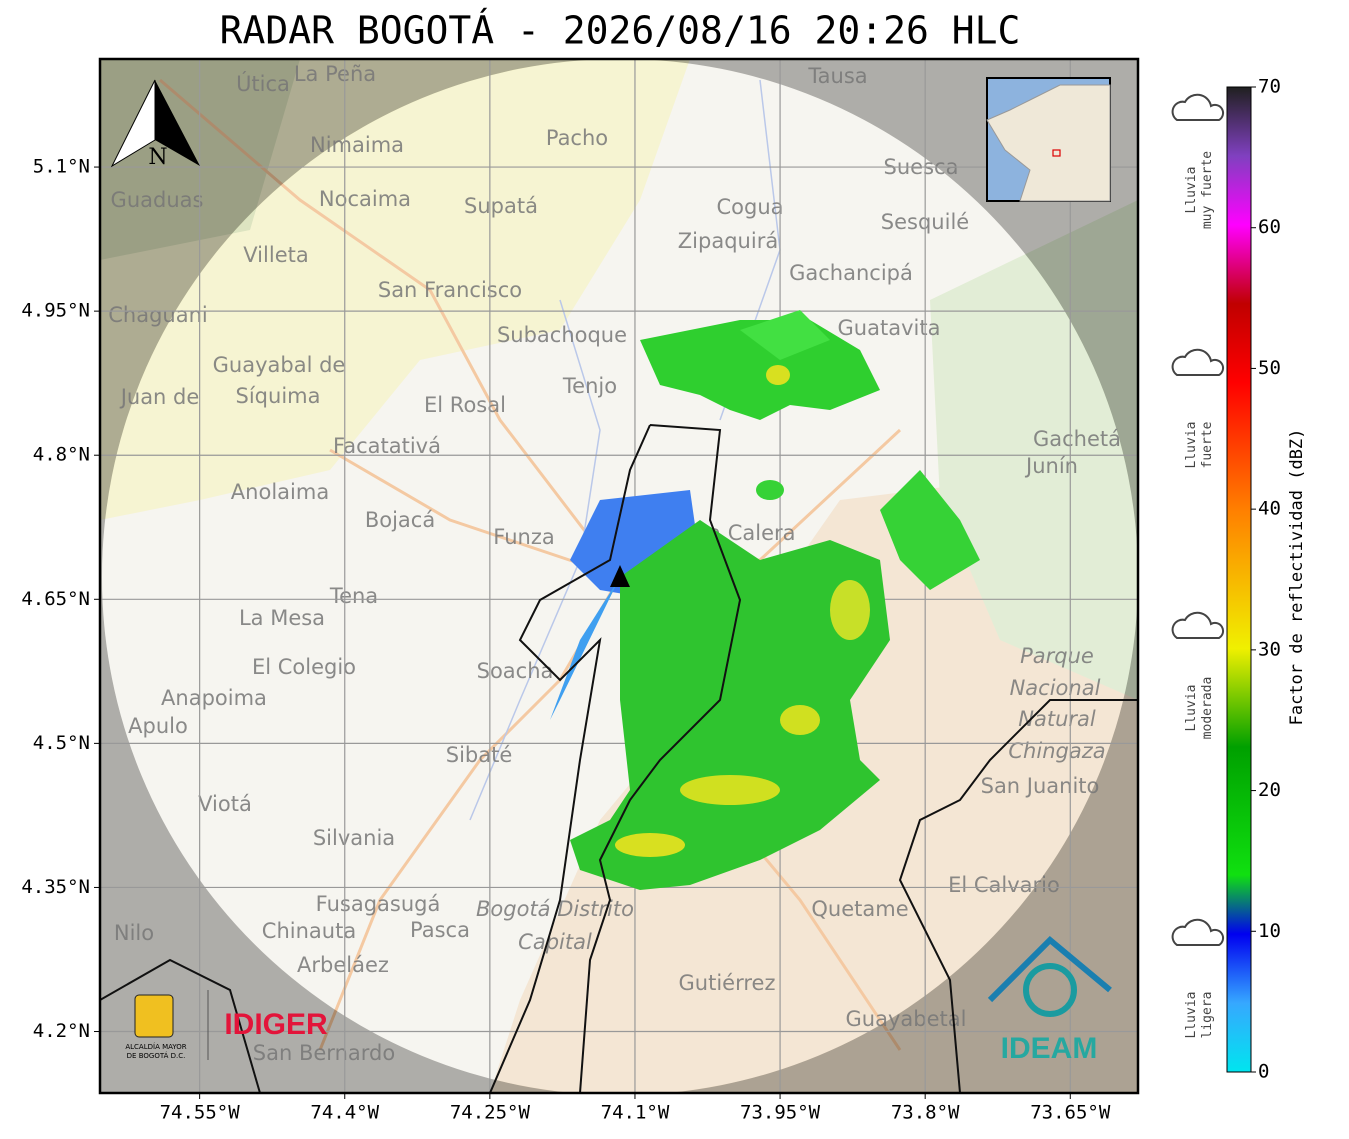 Image resolution: width=1349 pixels, height=1139 pixels. I want to click on place-label: San Bernardo, so click(324, 1053).